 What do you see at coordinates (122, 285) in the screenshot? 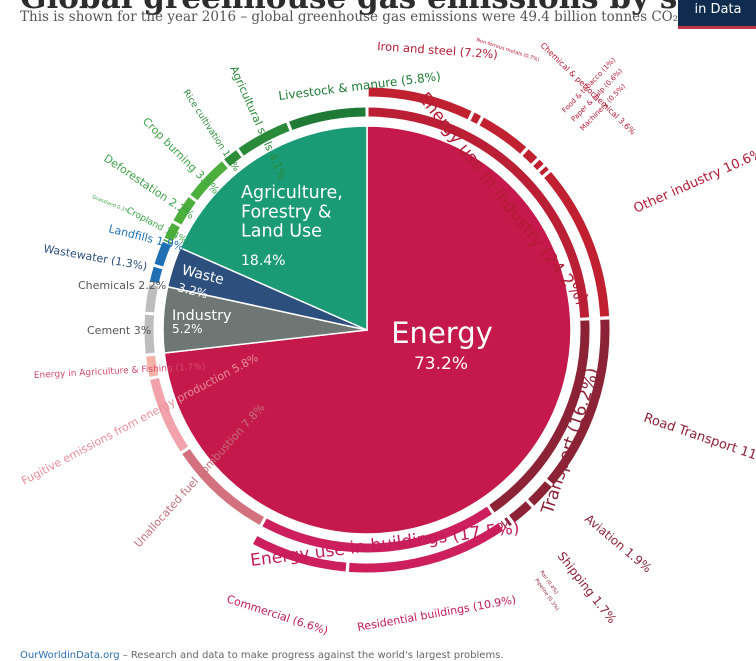
I see `label-chemicals: Chemicals 2.2%` at bounding box center [122, 285].